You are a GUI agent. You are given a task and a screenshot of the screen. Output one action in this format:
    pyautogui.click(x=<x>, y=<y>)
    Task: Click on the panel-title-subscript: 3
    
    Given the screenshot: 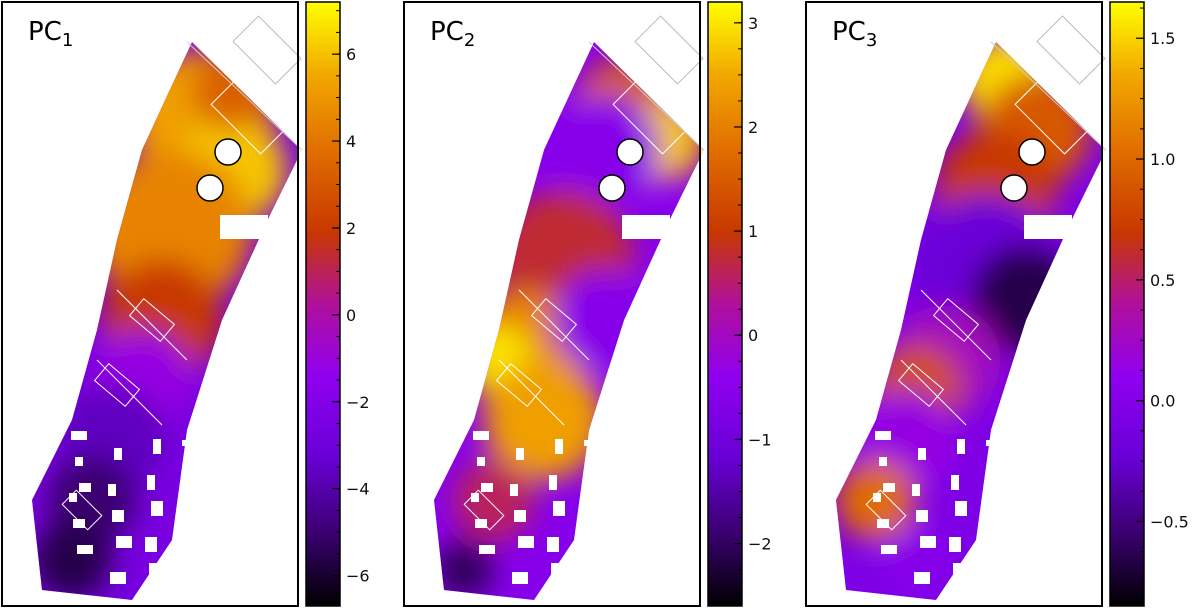 What is the action you would take?
    pyautogui.click(x=871, y=40)
    